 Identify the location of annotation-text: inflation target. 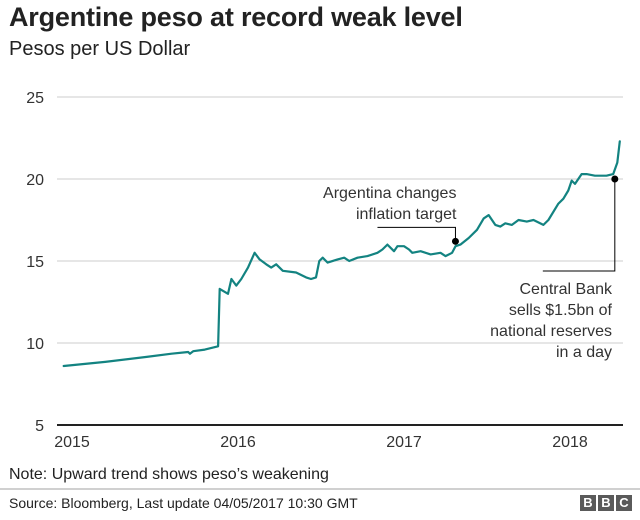
(406, 214).